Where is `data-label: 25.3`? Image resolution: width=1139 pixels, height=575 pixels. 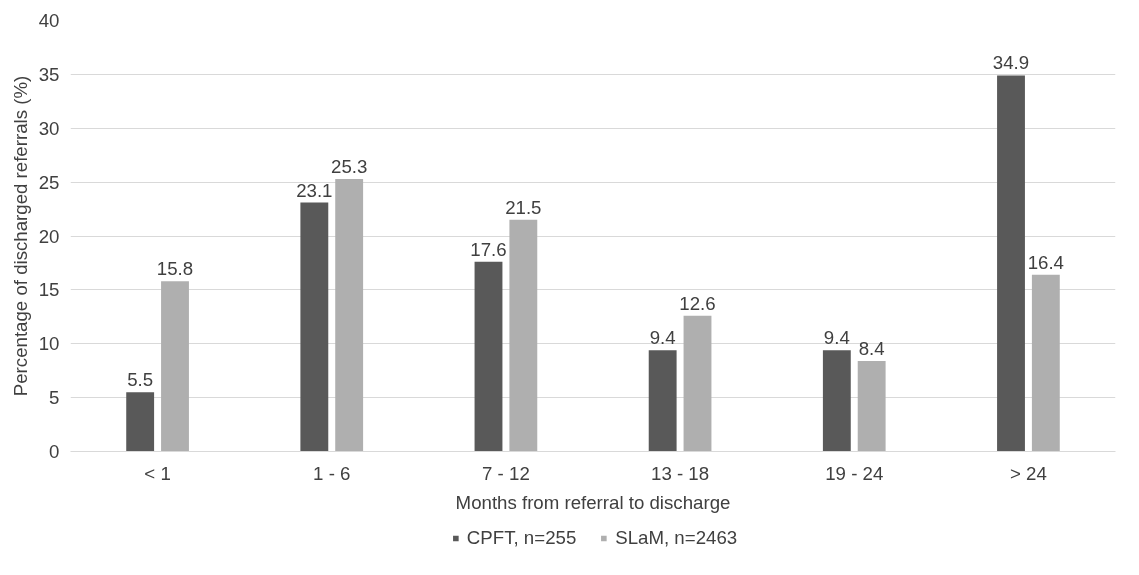
data-label: 25.3 is located at coordinates (349, 166).